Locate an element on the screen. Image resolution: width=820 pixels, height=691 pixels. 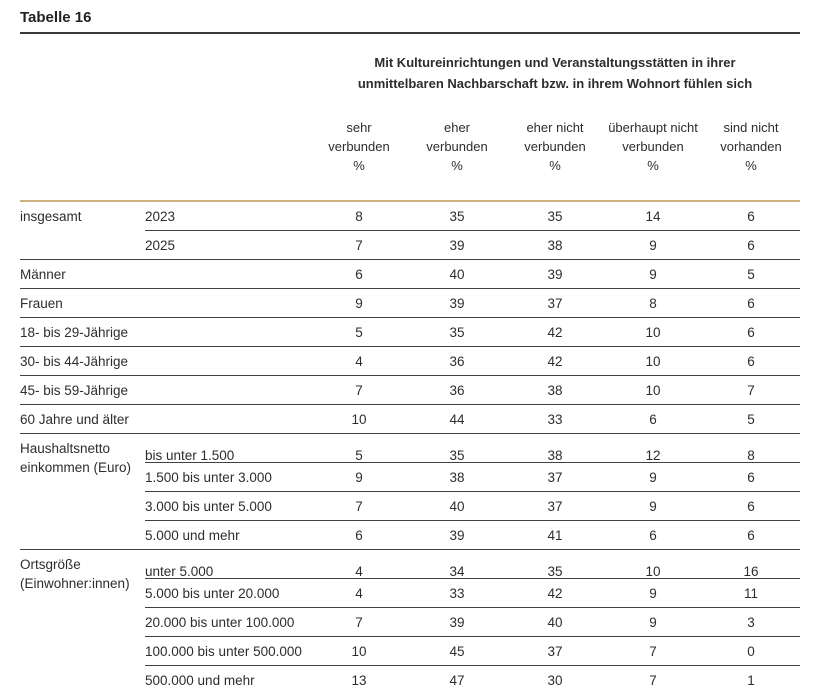
value-cell: 3 is located at coordinates (751, 622).